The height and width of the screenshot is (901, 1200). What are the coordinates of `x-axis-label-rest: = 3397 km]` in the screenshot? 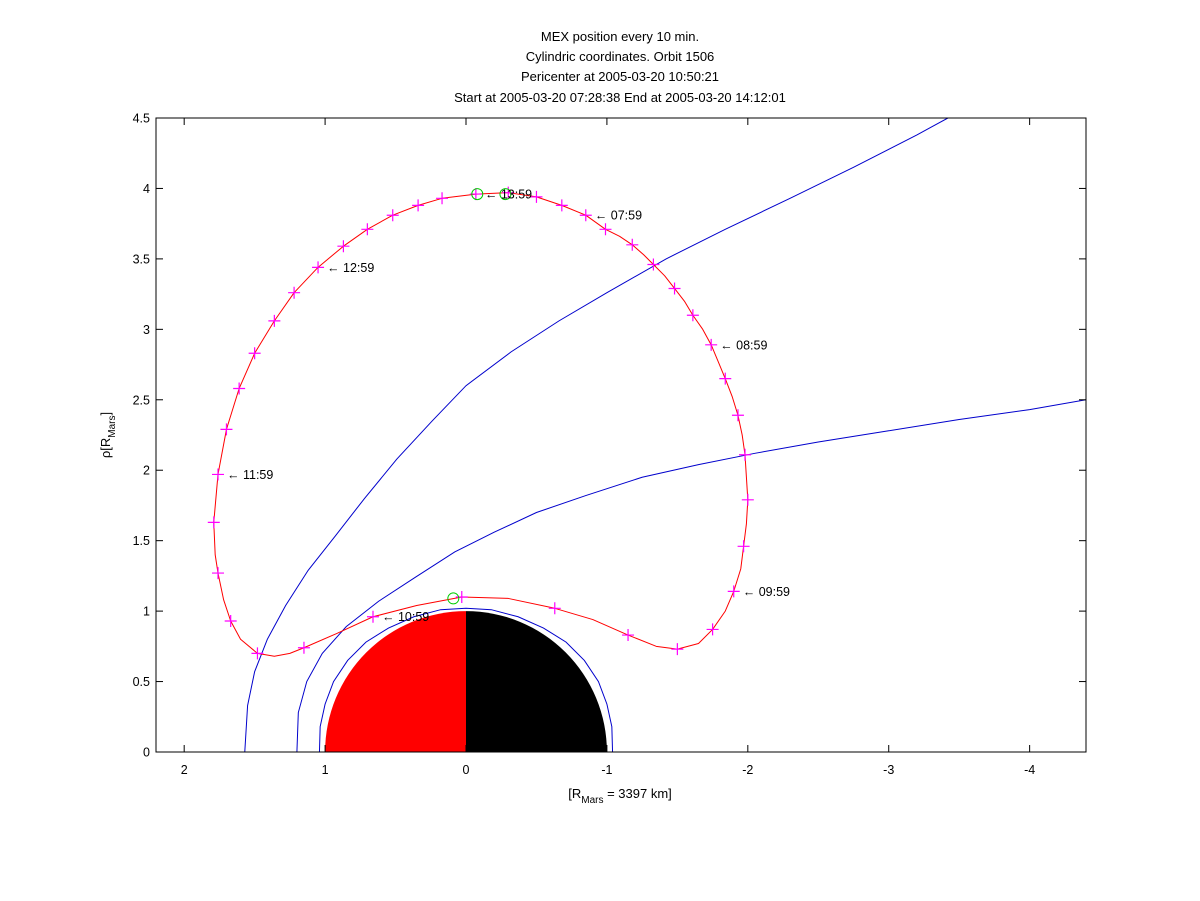 It's located at (637, 793).